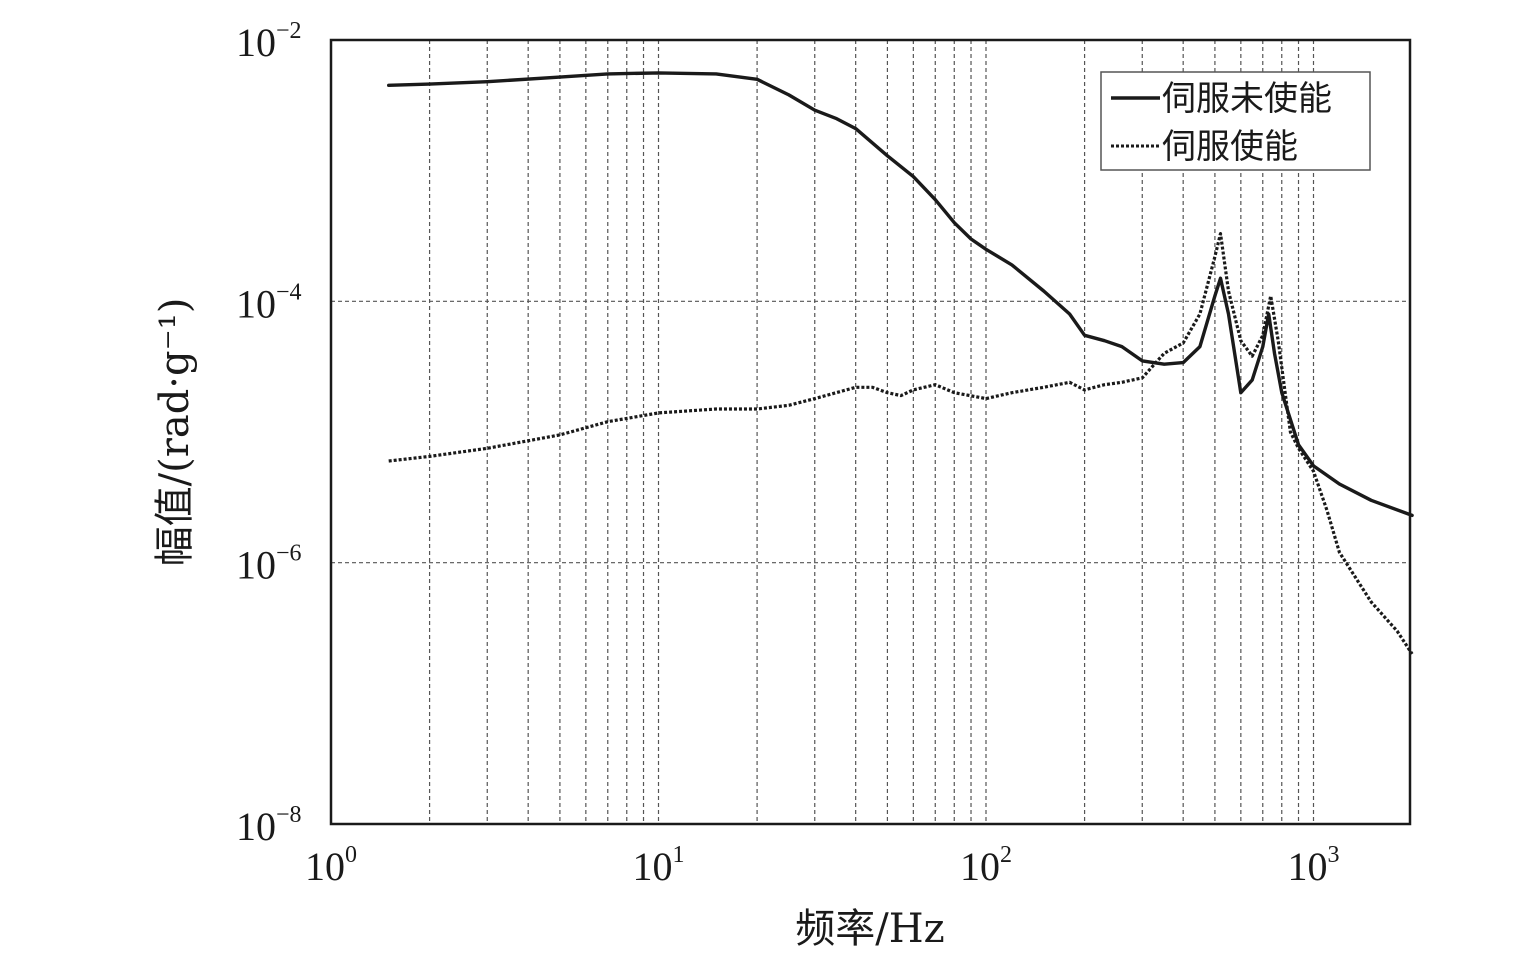 Image resolution: width=1535 pixels, height=963 pixels. What do you see at coordinates (269, 433) in the screenshot?
I see `y-tick-labels: 10⁻² 10⁻⁴ 10⁻⁶ 10⁻⁸` at bounding box center [269, 433].